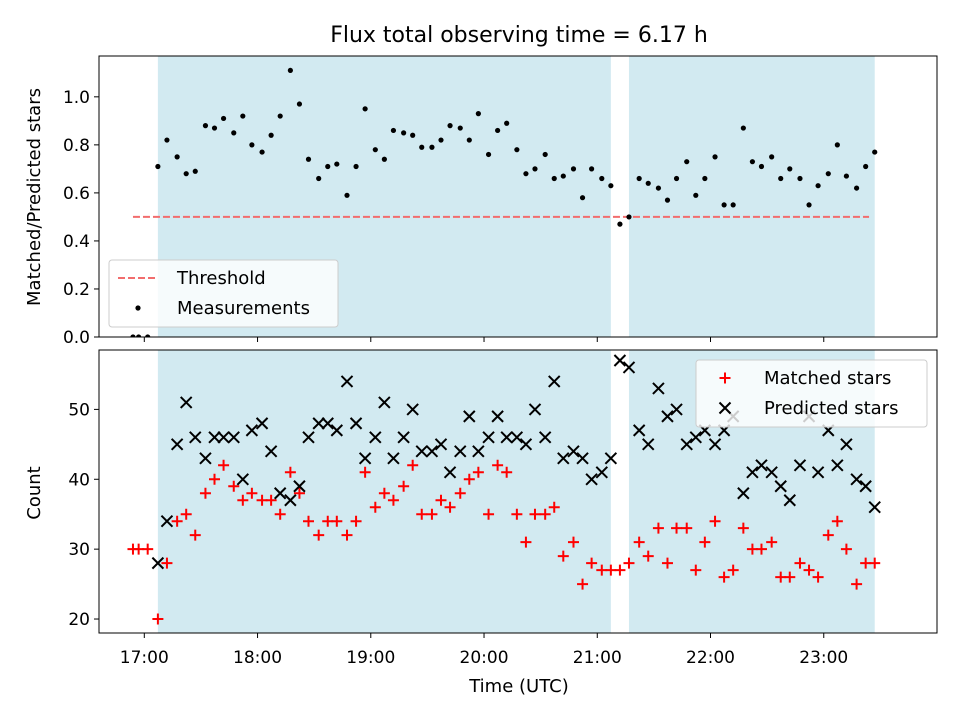 This screenshot has height=720, width=960. What do you see at coordinates (370, 658) in the screenshot?
I see `xtick-label-2: 19:00` at bounding box center [370, 658].